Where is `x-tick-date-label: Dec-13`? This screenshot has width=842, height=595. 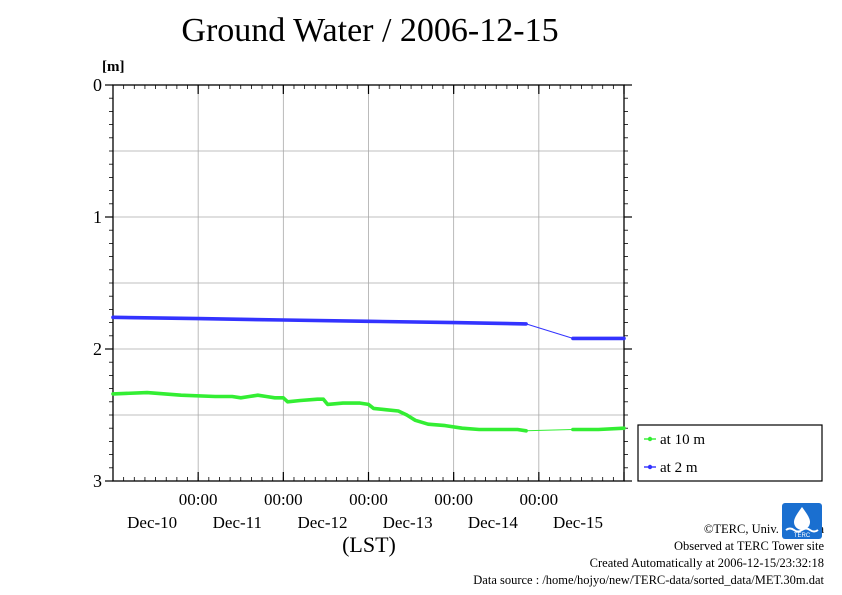 x-tick-date-label: Dec-13 is located at coordinates (408, 522).